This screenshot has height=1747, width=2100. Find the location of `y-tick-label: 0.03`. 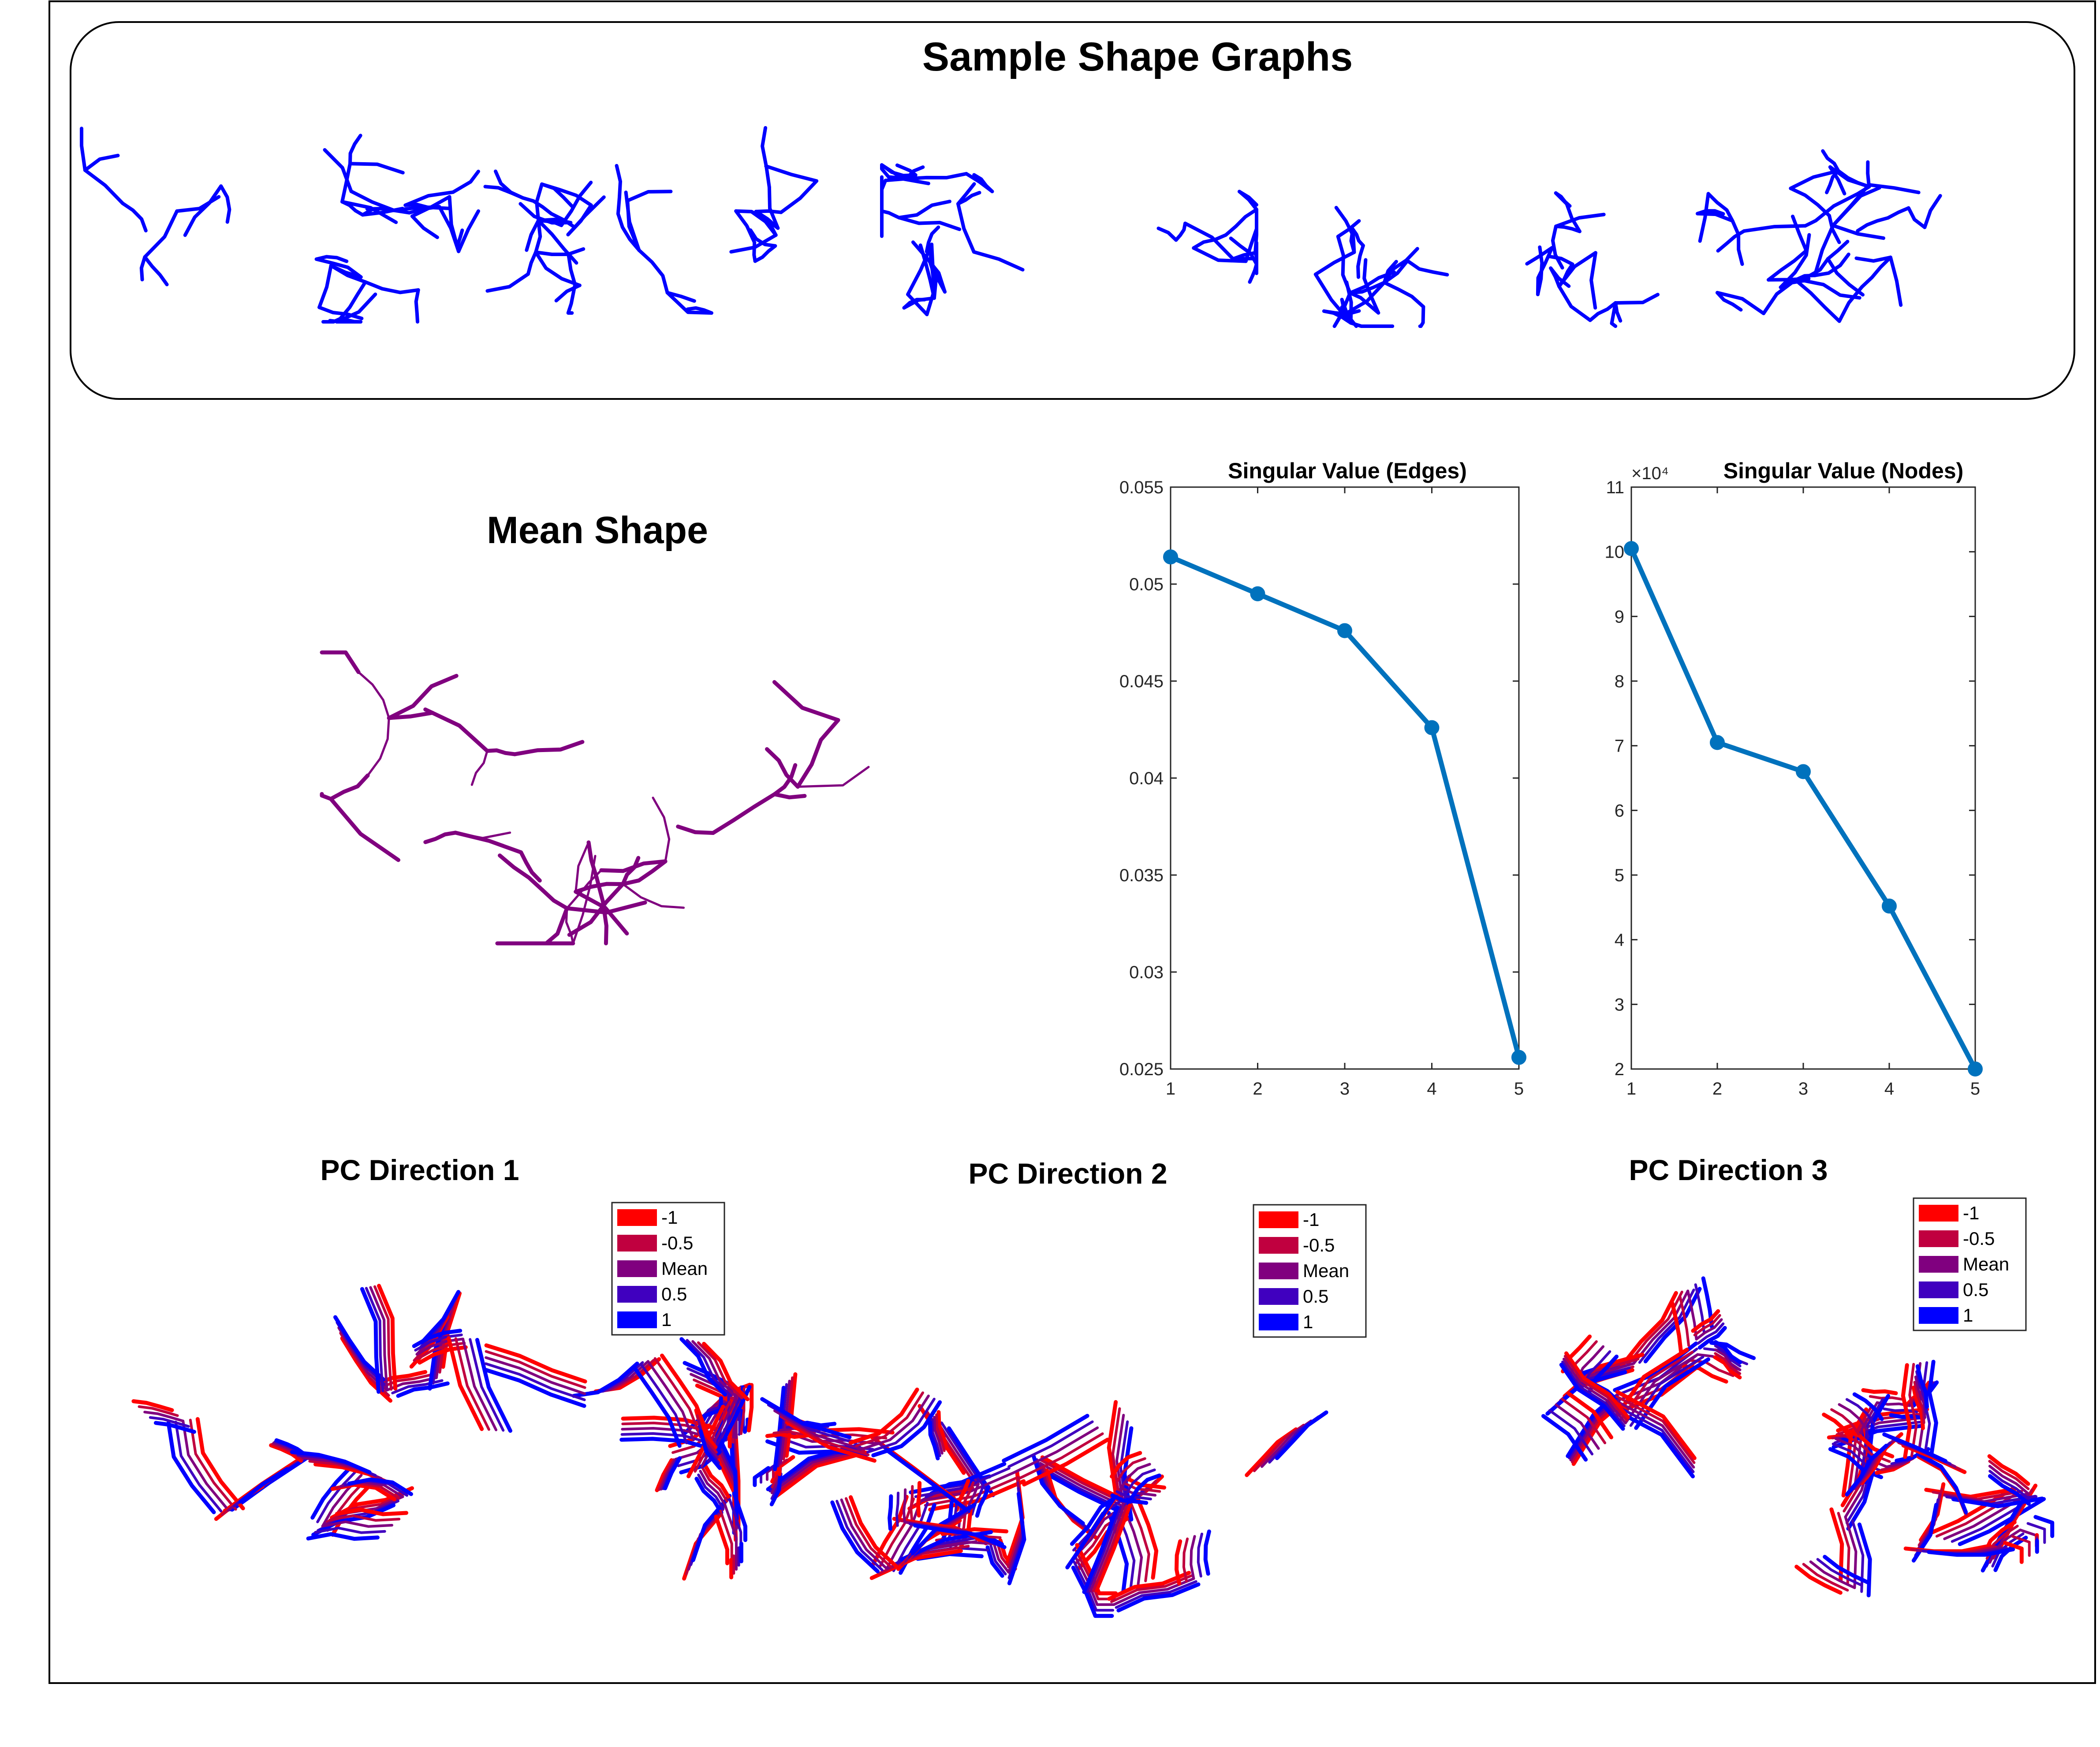

y-tick-label: 0.03 is located at coordinates (1146, 972).